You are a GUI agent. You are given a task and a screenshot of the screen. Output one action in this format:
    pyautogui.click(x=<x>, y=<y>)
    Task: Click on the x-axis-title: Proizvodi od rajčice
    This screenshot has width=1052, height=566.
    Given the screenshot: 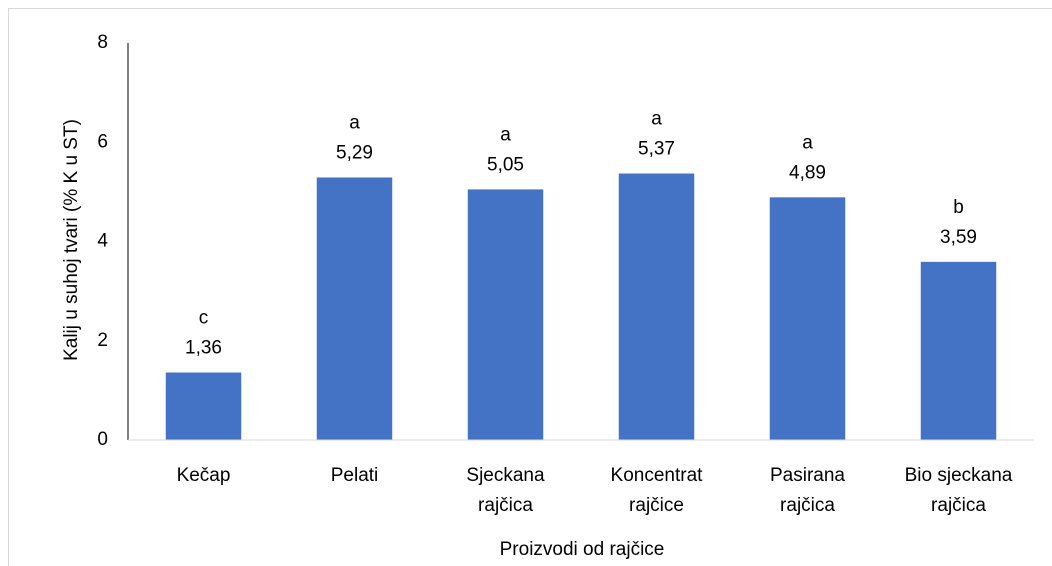 What is the action you would take?
    pyautogui.click(x=582, y=549)
    